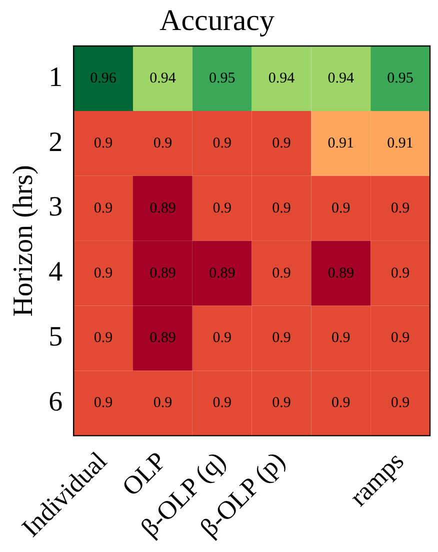 Image resolution: width=438 pixels, height=552 pixels. Describe the element at coordinates (217, 20) in the screenshot. I see `chart-title: Accuracy` at that location.